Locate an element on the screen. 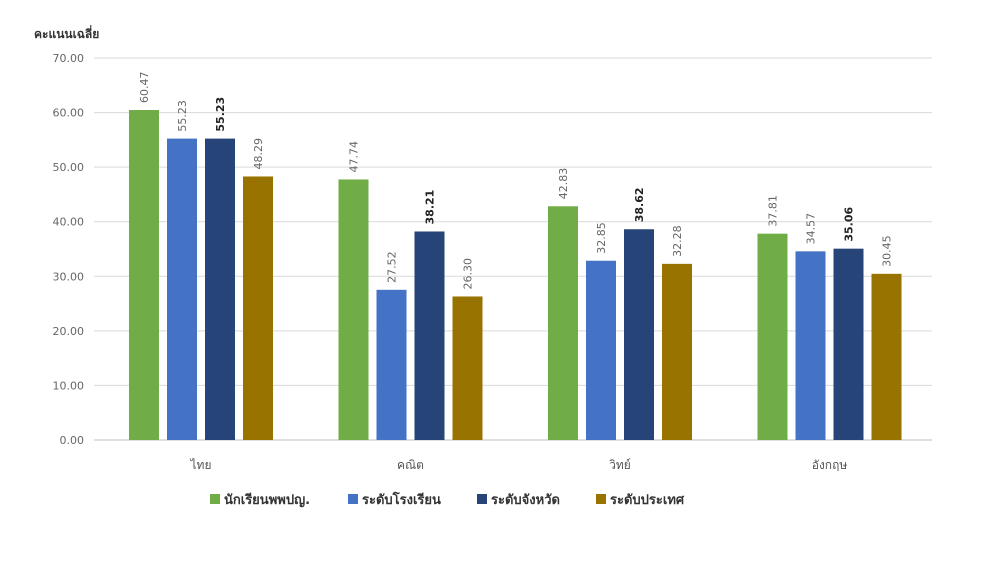 The image size is (1000, 561). x-axis-categories: ไทย คณิต วิทย์ อังกฤษ is located at coordinates (519, 465).